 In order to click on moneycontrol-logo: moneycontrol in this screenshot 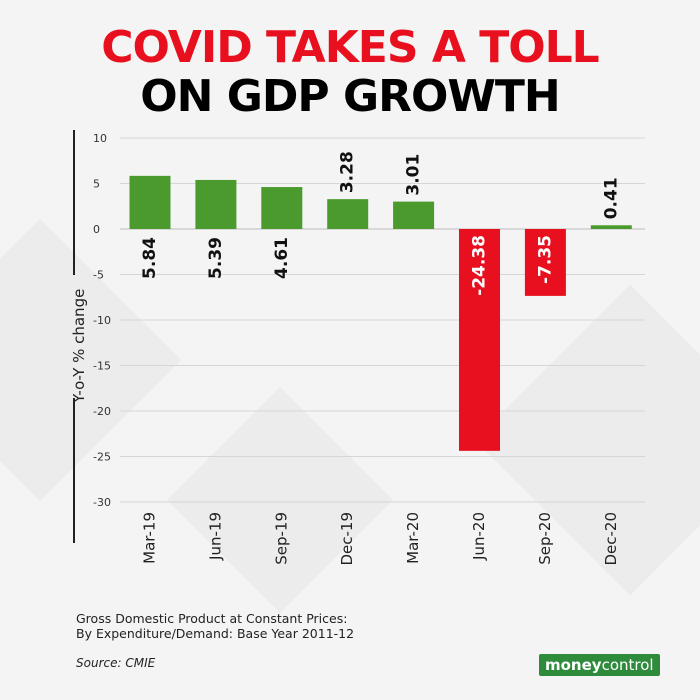, I will do `click(599, 665)`.